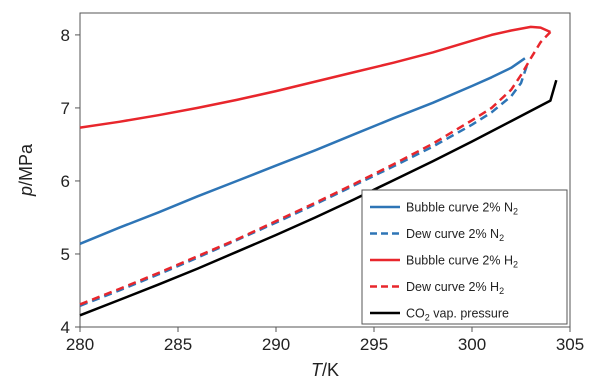 The width and height of the screenshot is (589, 381). I want to click on y-tick-label: 4, so click(65, 327).